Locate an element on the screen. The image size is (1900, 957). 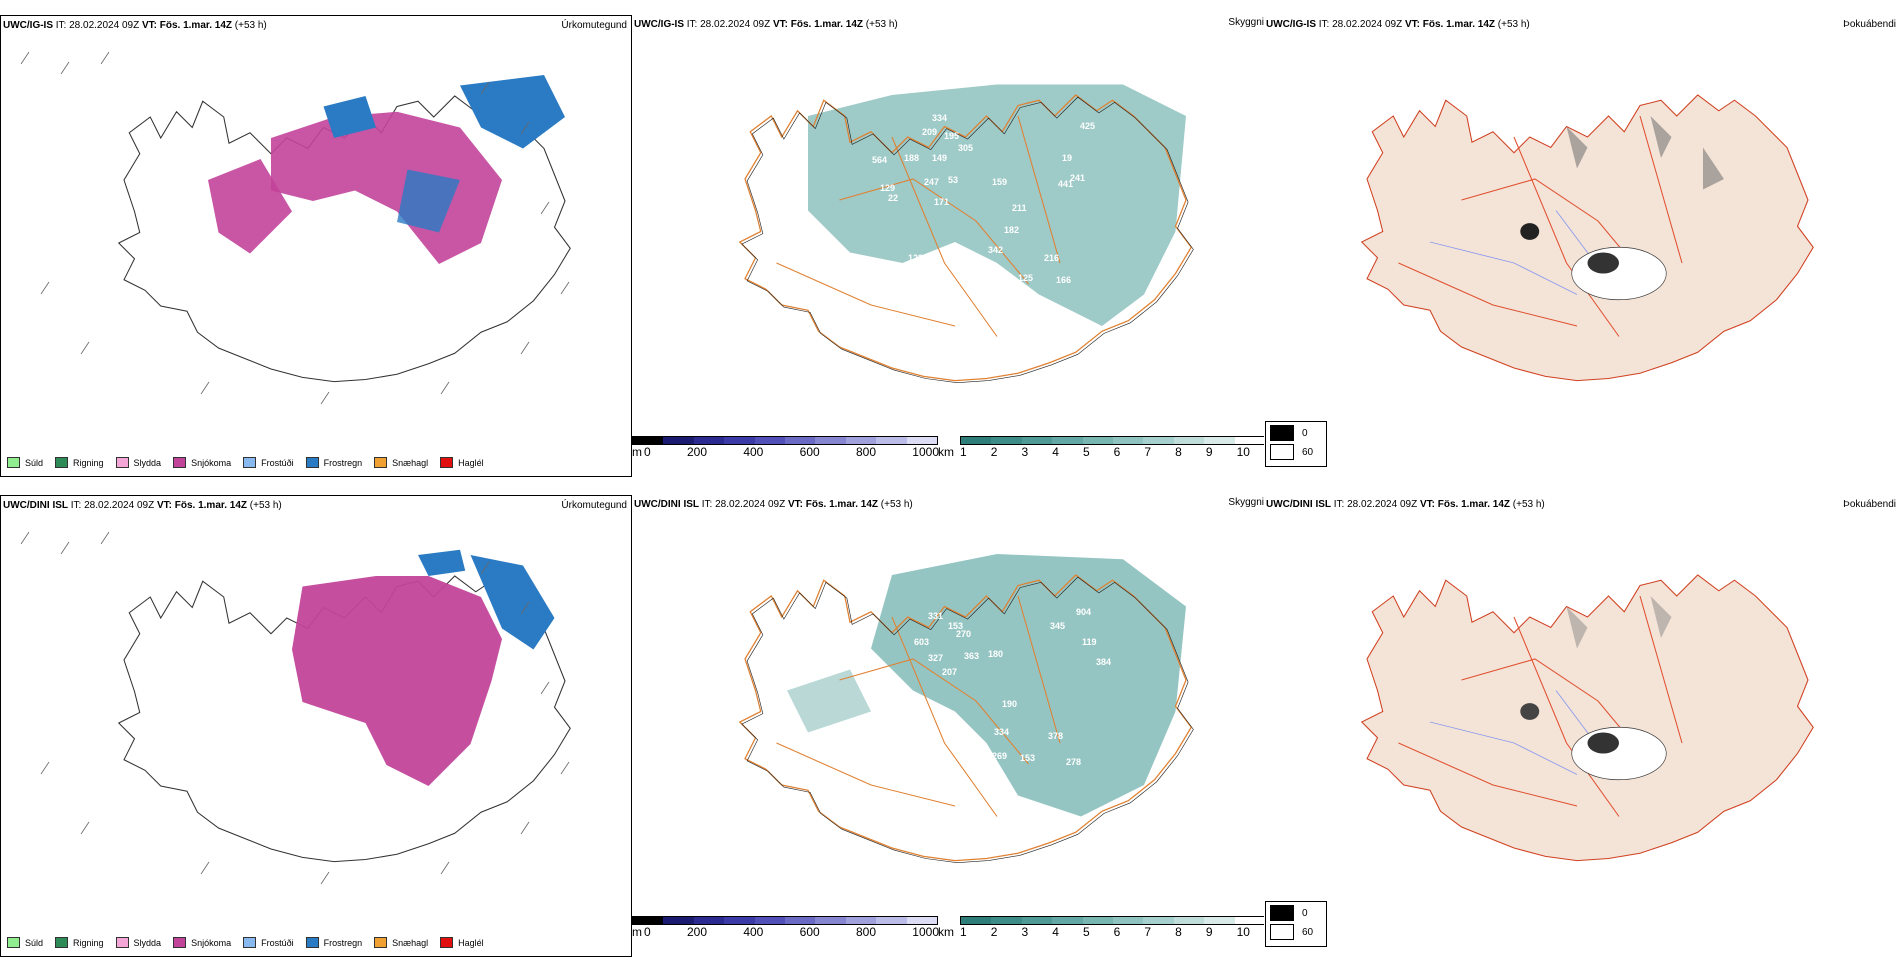
cloud-base-value: 363 is located at coordinates (971, 656).